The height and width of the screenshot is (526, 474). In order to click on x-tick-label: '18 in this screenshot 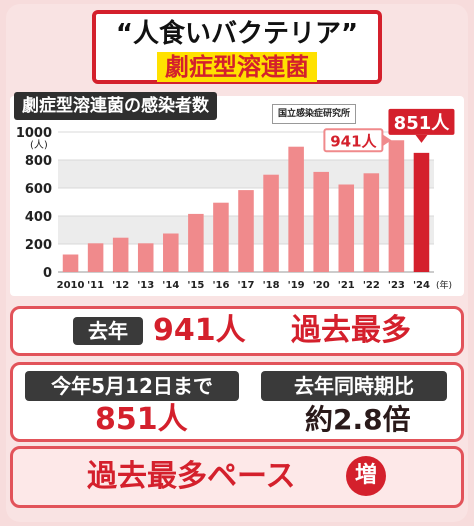, I will do `click(271, 285)`.